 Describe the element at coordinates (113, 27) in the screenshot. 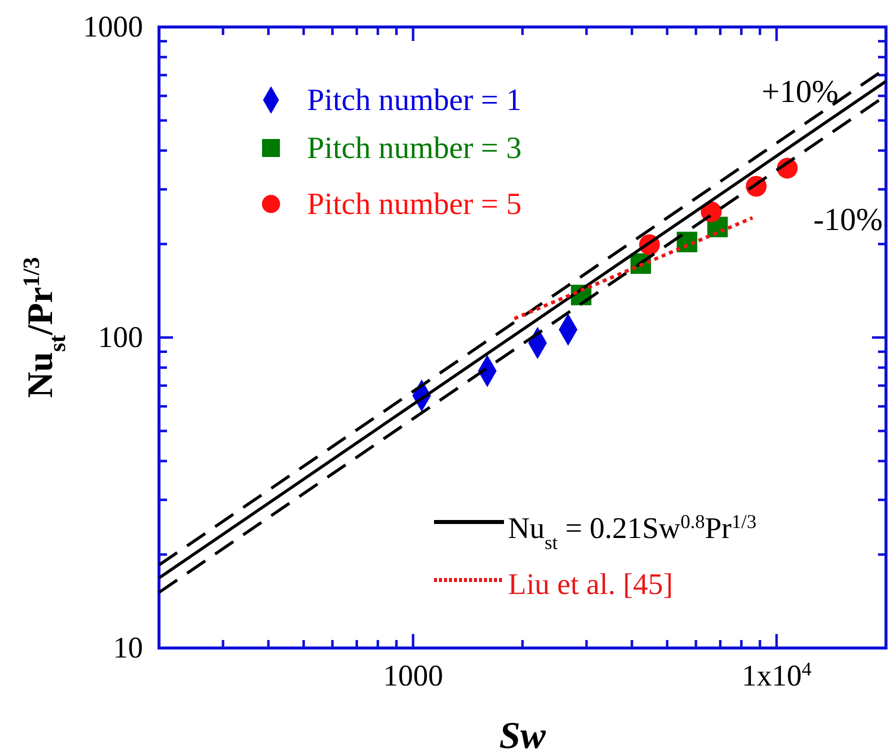

I see `y-tick-label: 1000` at that location.